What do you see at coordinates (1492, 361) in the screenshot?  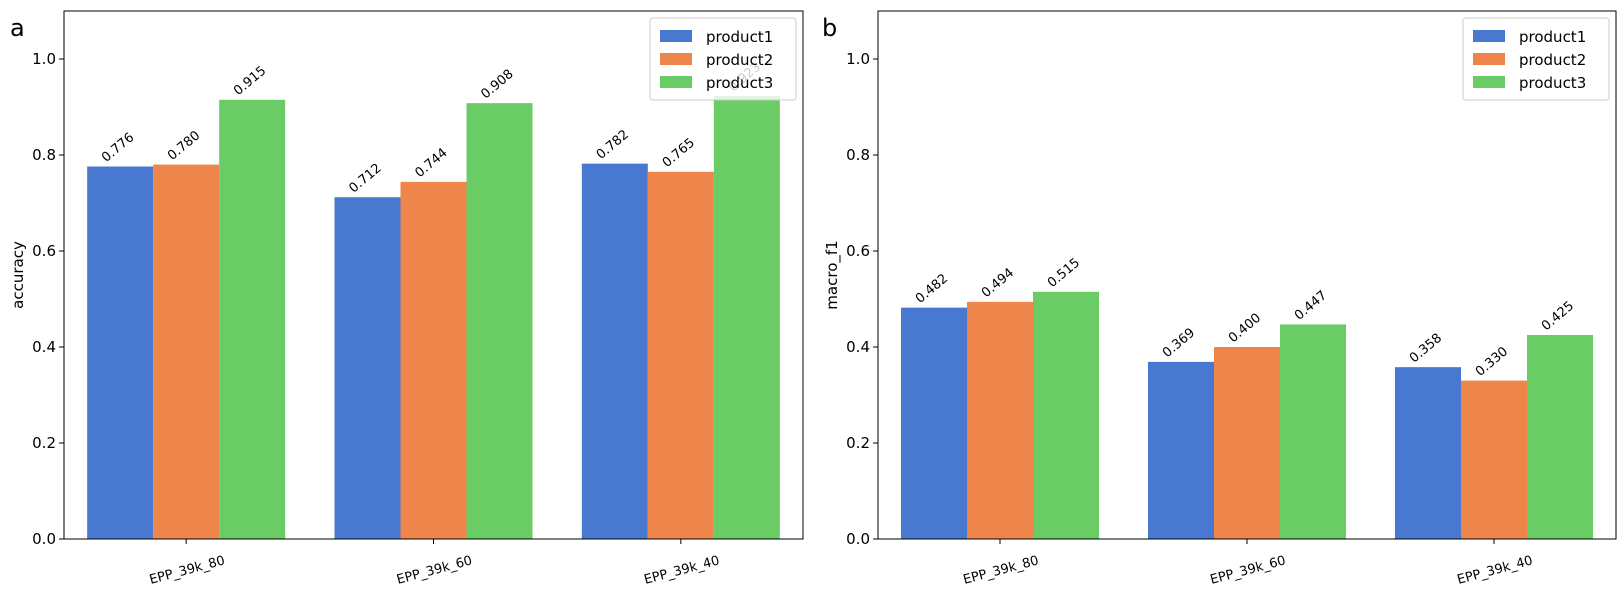 I see `value-label: 0.330` at bounding box center [1492, 361].